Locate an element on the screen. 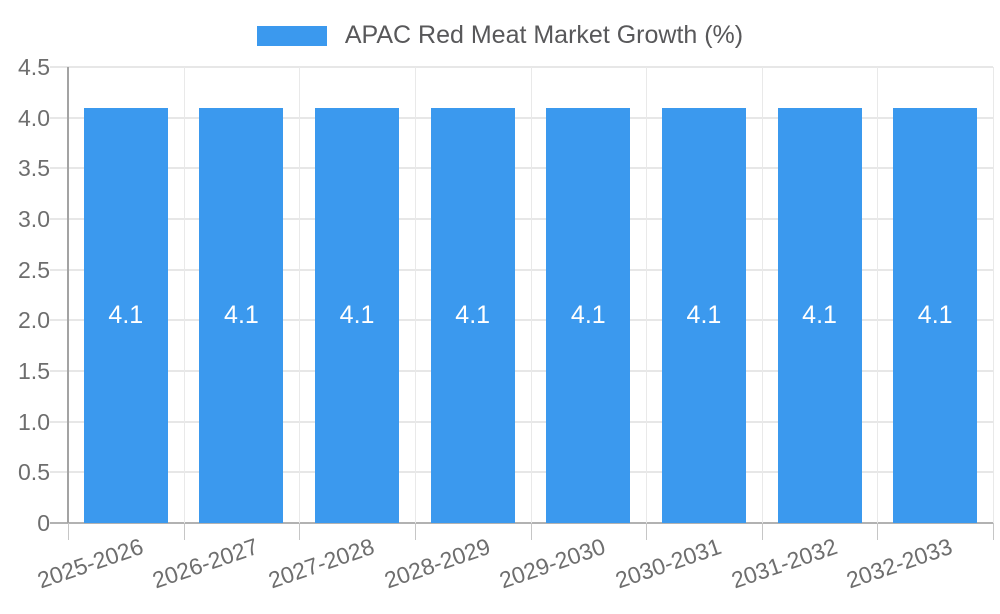 This screenshot has width=1000, height=614. y-axis-tick-label: 4.0 is located at coordinates (34, 117).